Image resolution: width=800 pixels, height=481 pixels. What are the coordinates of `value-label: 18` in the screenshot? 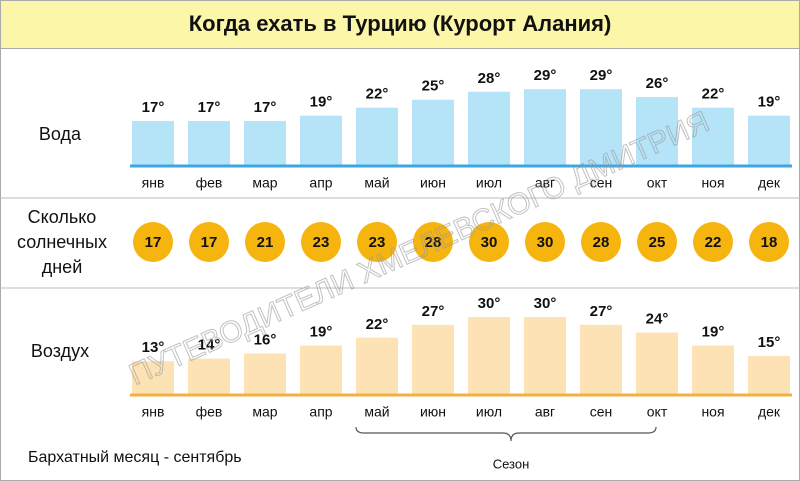 It's located at (769, 242).